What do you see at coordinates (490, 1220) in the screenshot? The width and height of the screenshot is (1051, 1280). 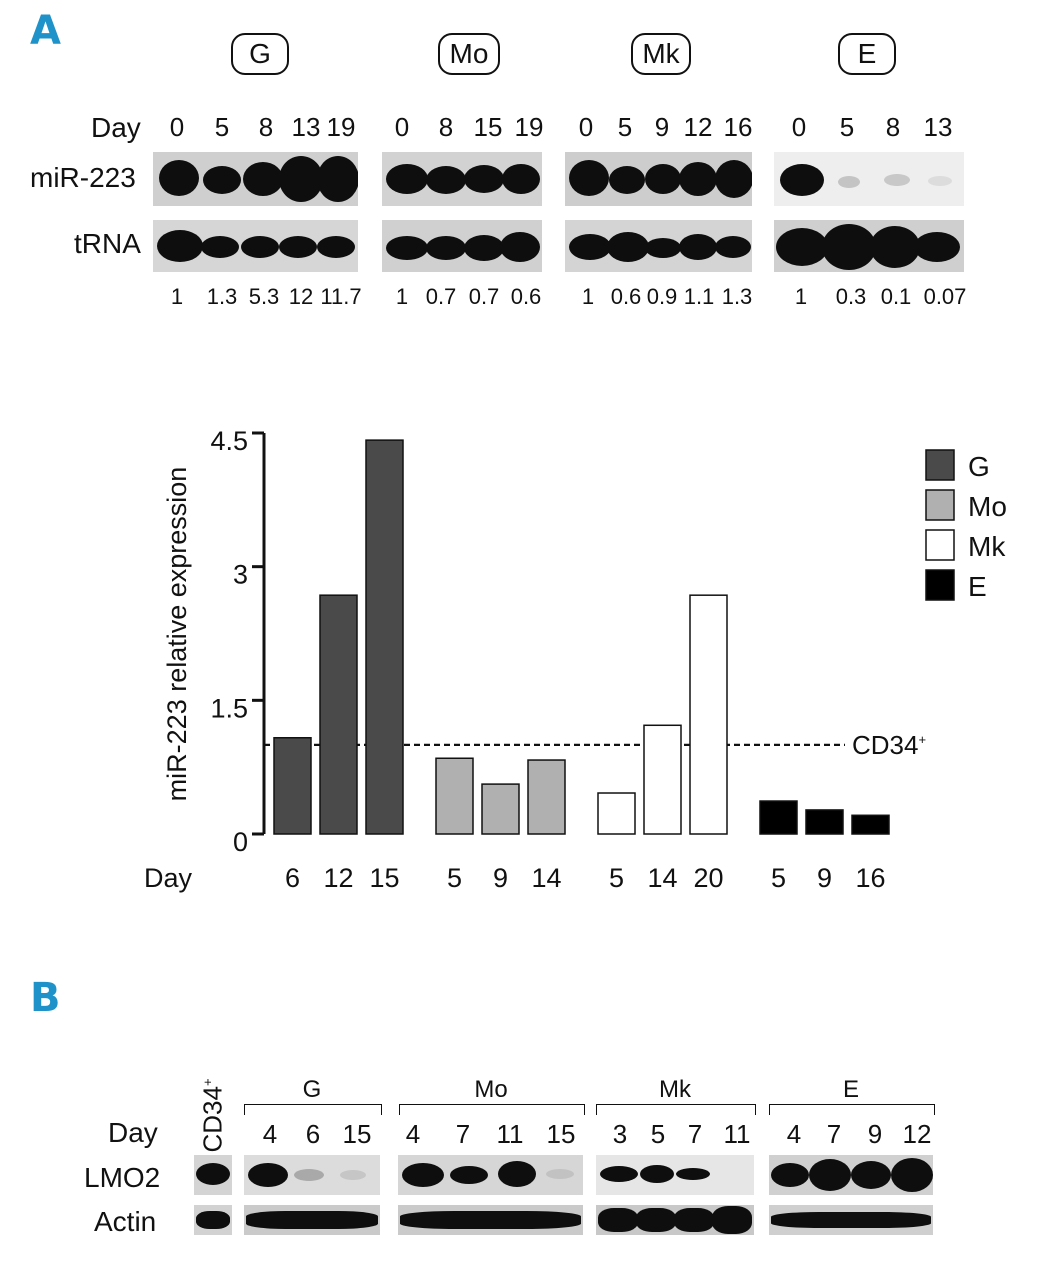 I see `blot-b-actin-mo` at bounding box center [490, 1220].